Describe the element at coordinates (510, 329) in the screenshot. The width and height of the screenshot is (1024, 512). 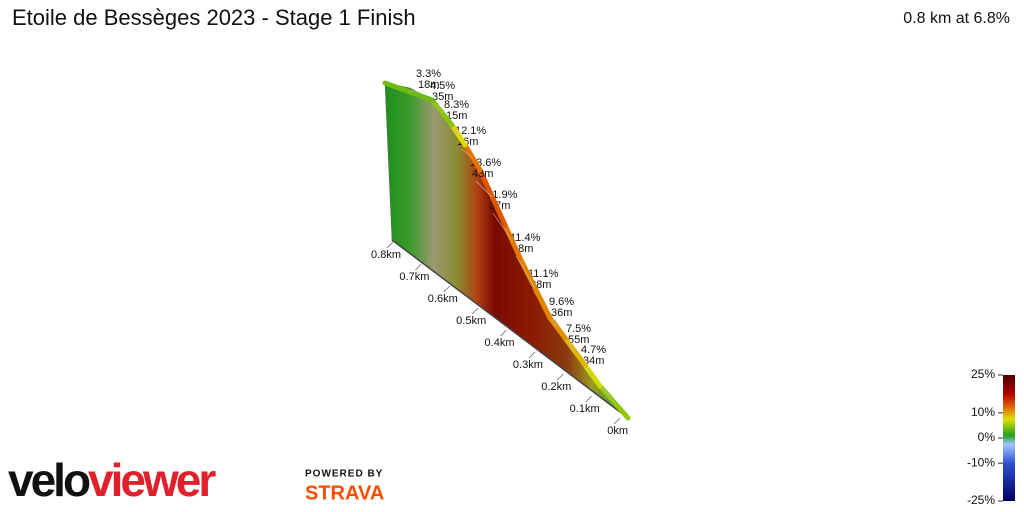
I see `base-line` at that location.